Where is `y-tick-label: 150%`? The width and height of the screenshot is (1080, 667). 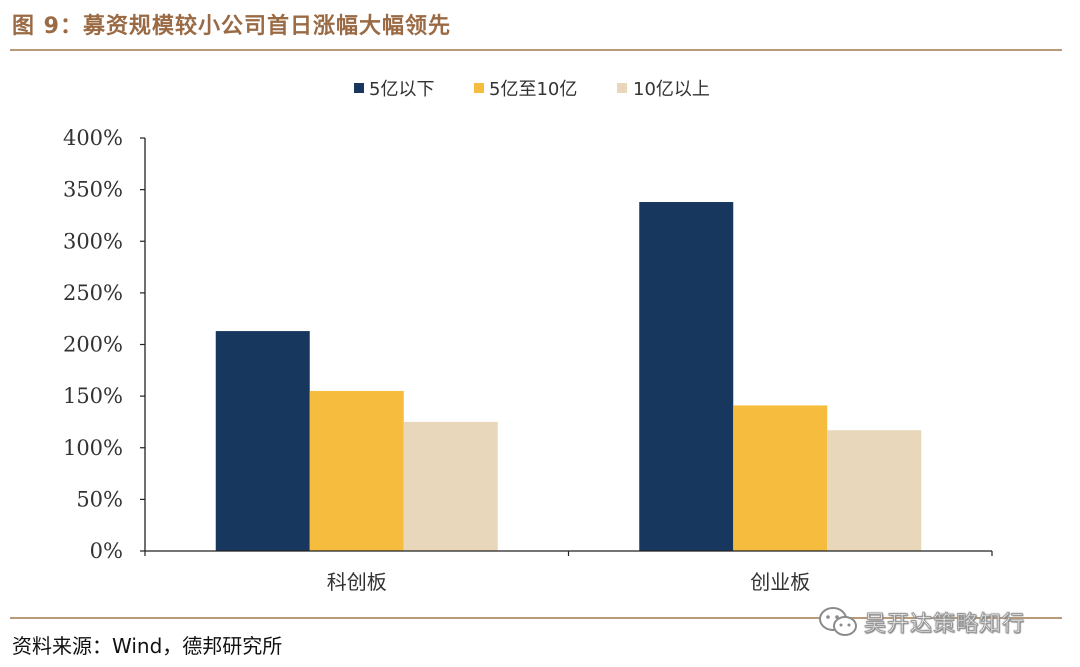
y-tick-label: 150% is located at coordinates (93, 396).